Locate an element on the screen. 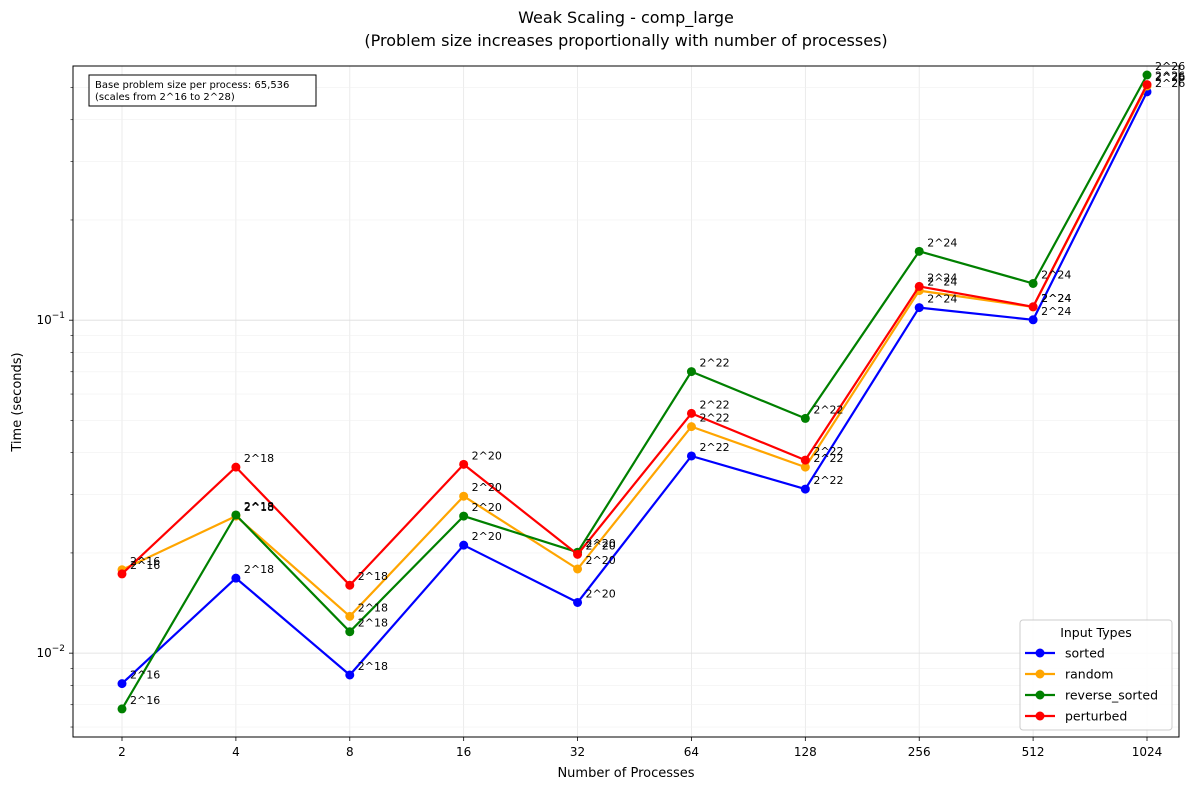 This screenshot has height=790, width=1189. legend-label-reverse-sorted: reverse_sorted is located at coordinates (1111, 695).